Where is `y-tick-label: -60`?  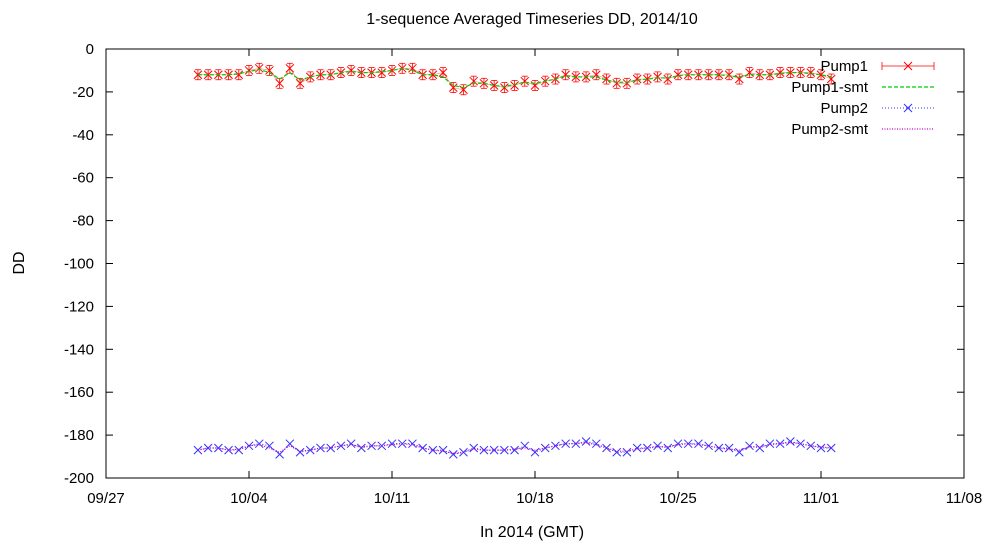 y-tick-label: -60 is located at coordinates (83, 178).